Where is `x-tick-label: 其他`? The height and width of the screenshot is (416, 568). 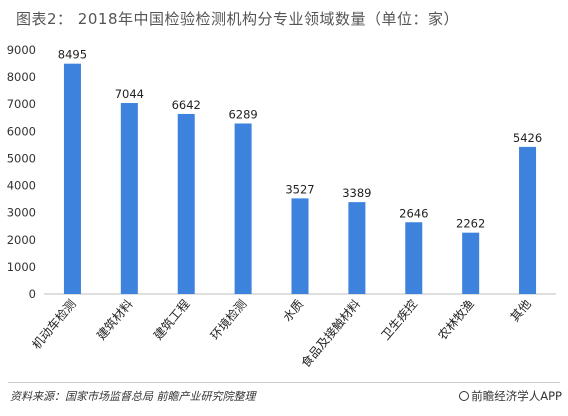 x-tick-label: 其他 is located at coordinates (521, 310).